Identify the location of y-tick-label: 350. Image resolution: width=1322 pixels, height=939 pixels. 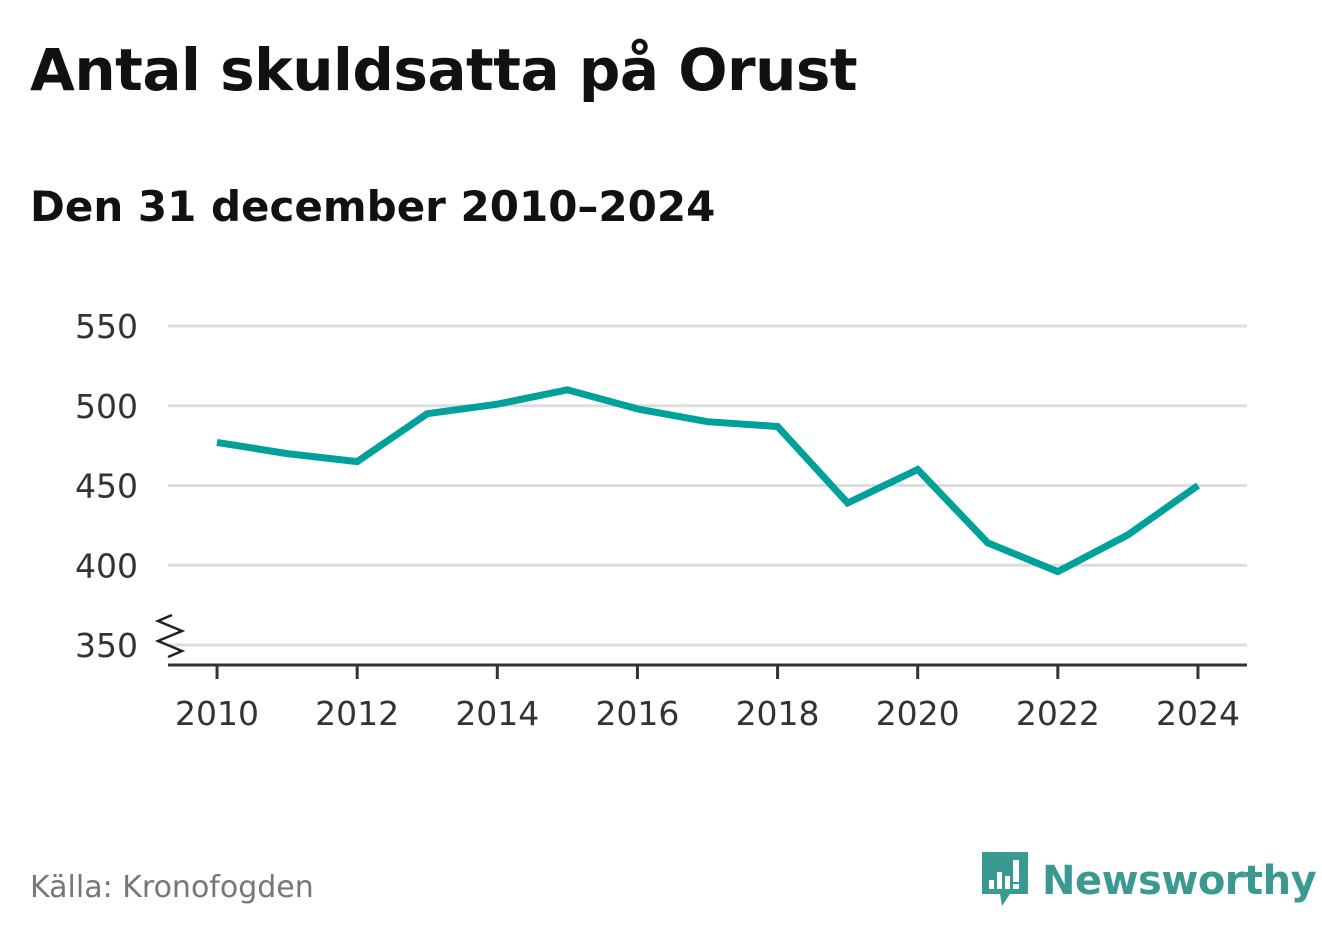
(106, 645).